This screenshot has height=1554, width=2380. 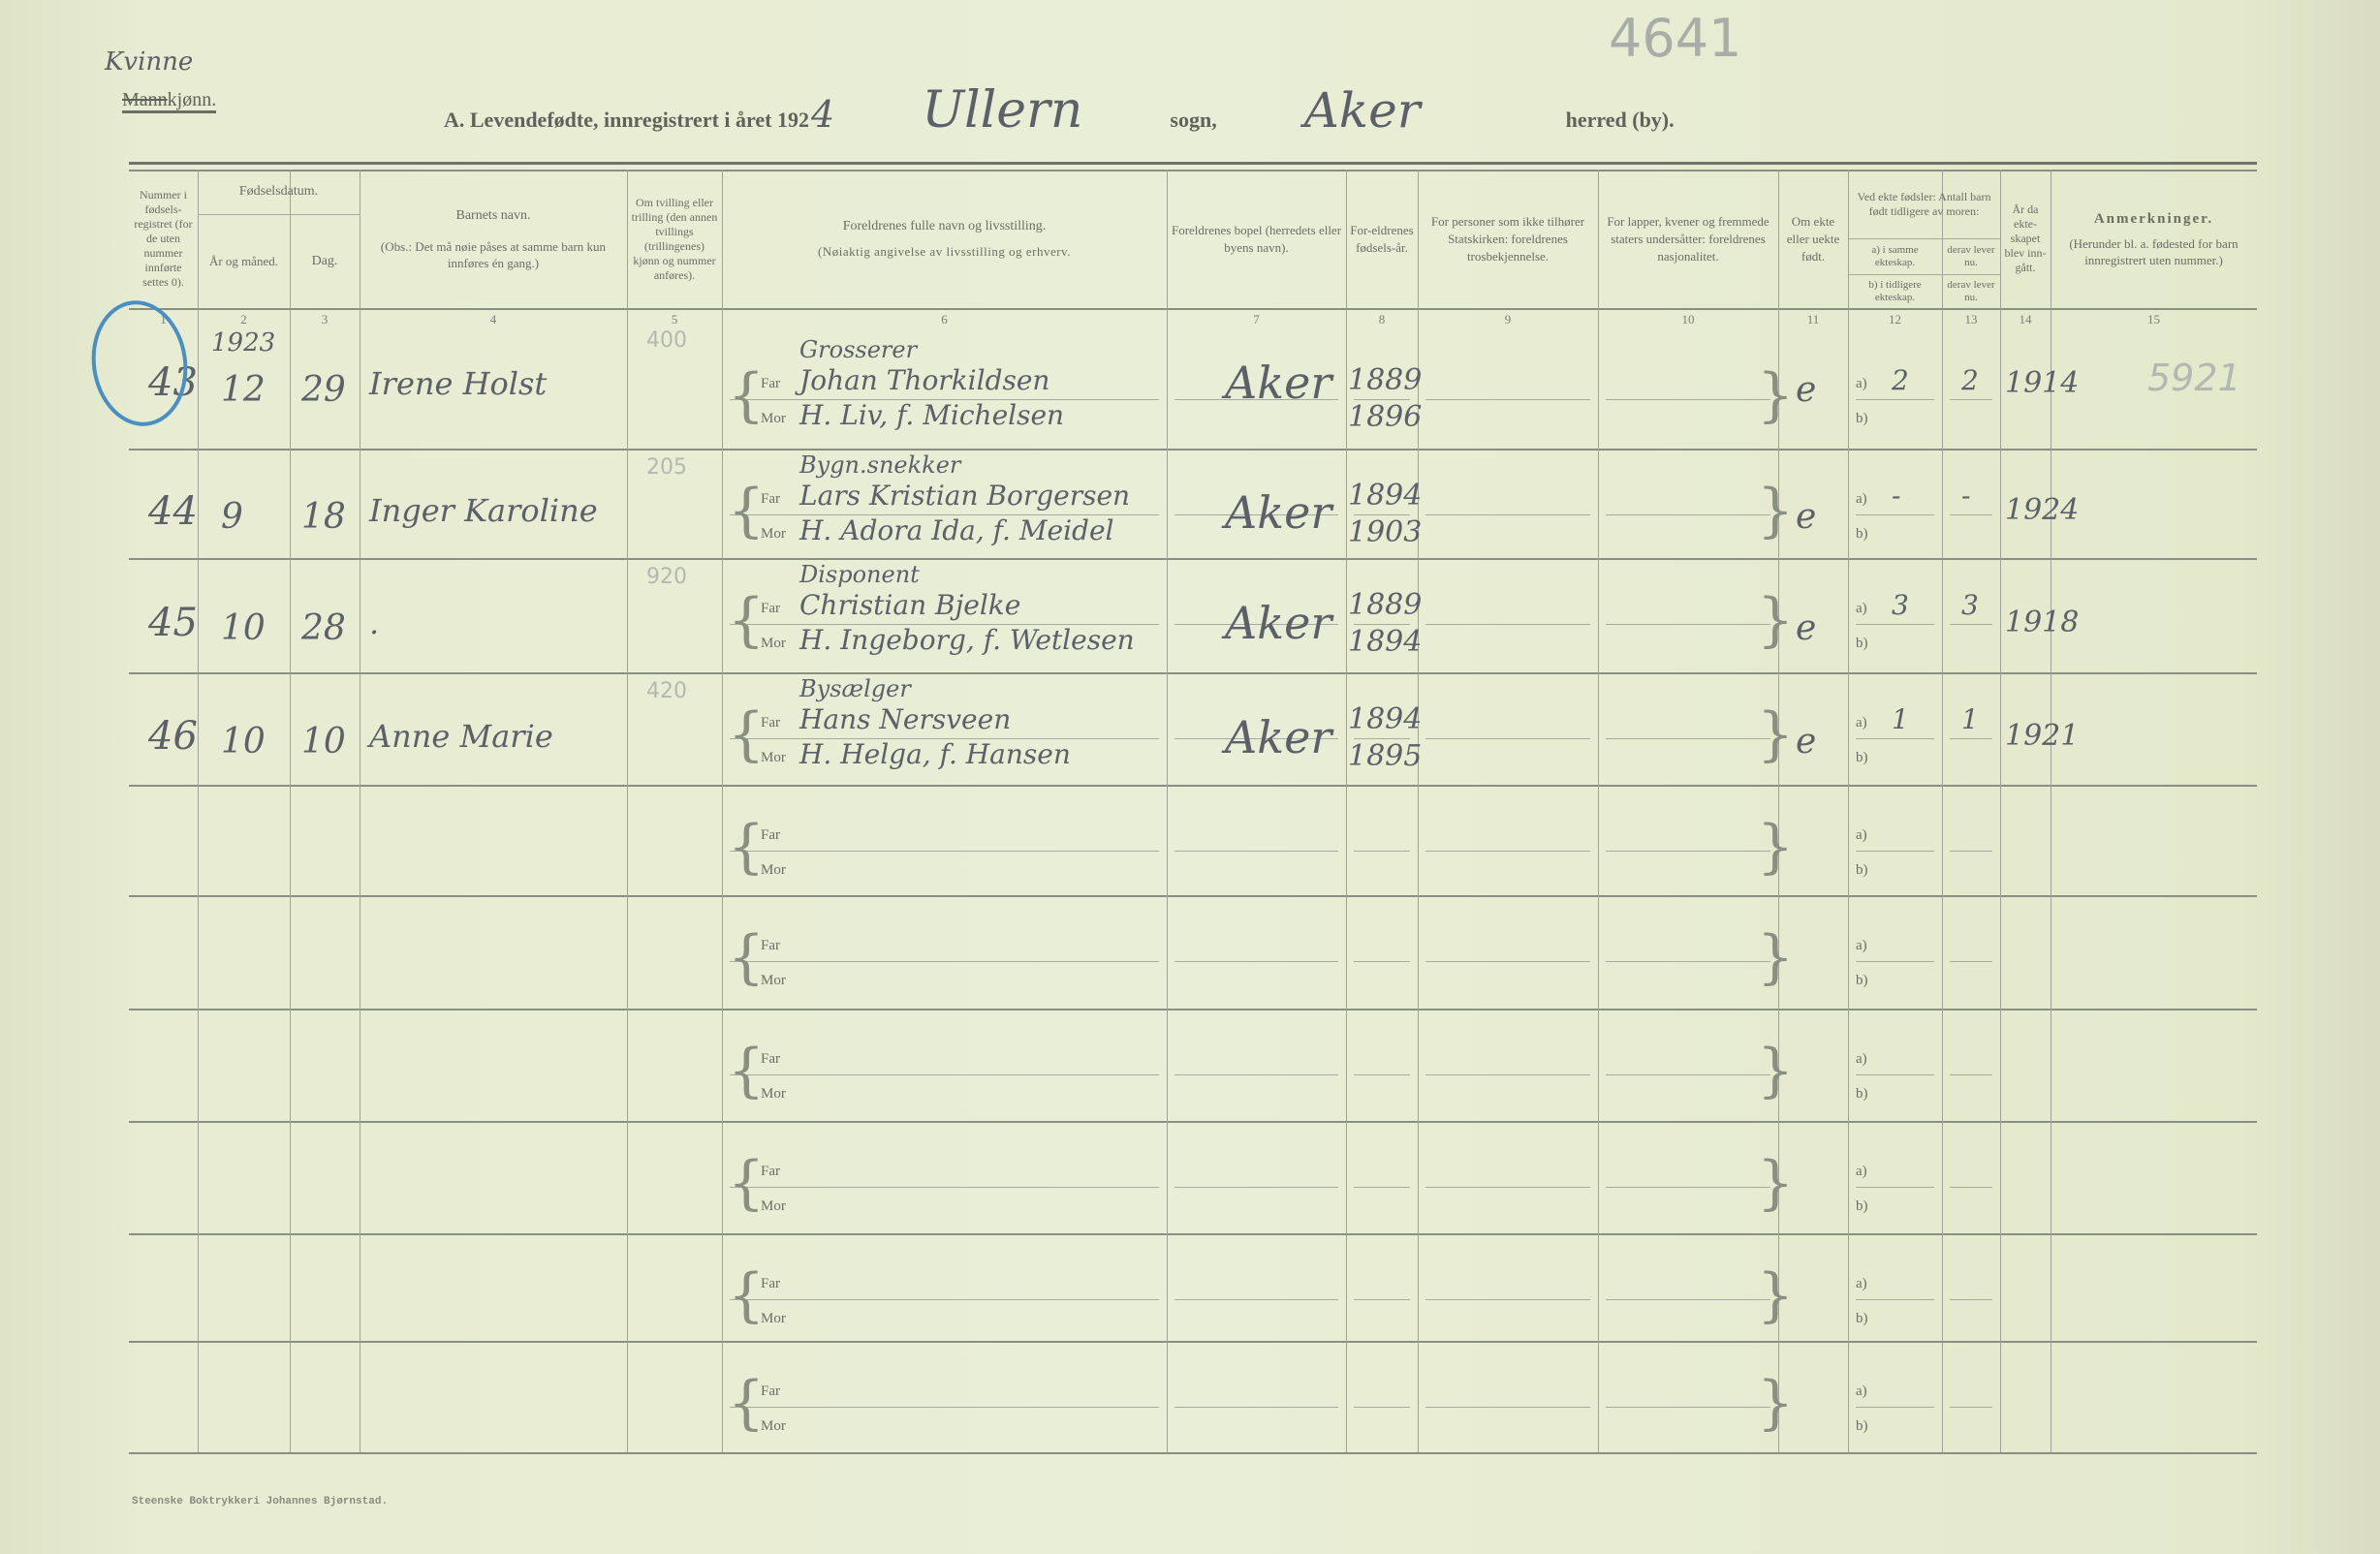 I want to click on header-dag-text: Dag., so click(x=325, y=260).